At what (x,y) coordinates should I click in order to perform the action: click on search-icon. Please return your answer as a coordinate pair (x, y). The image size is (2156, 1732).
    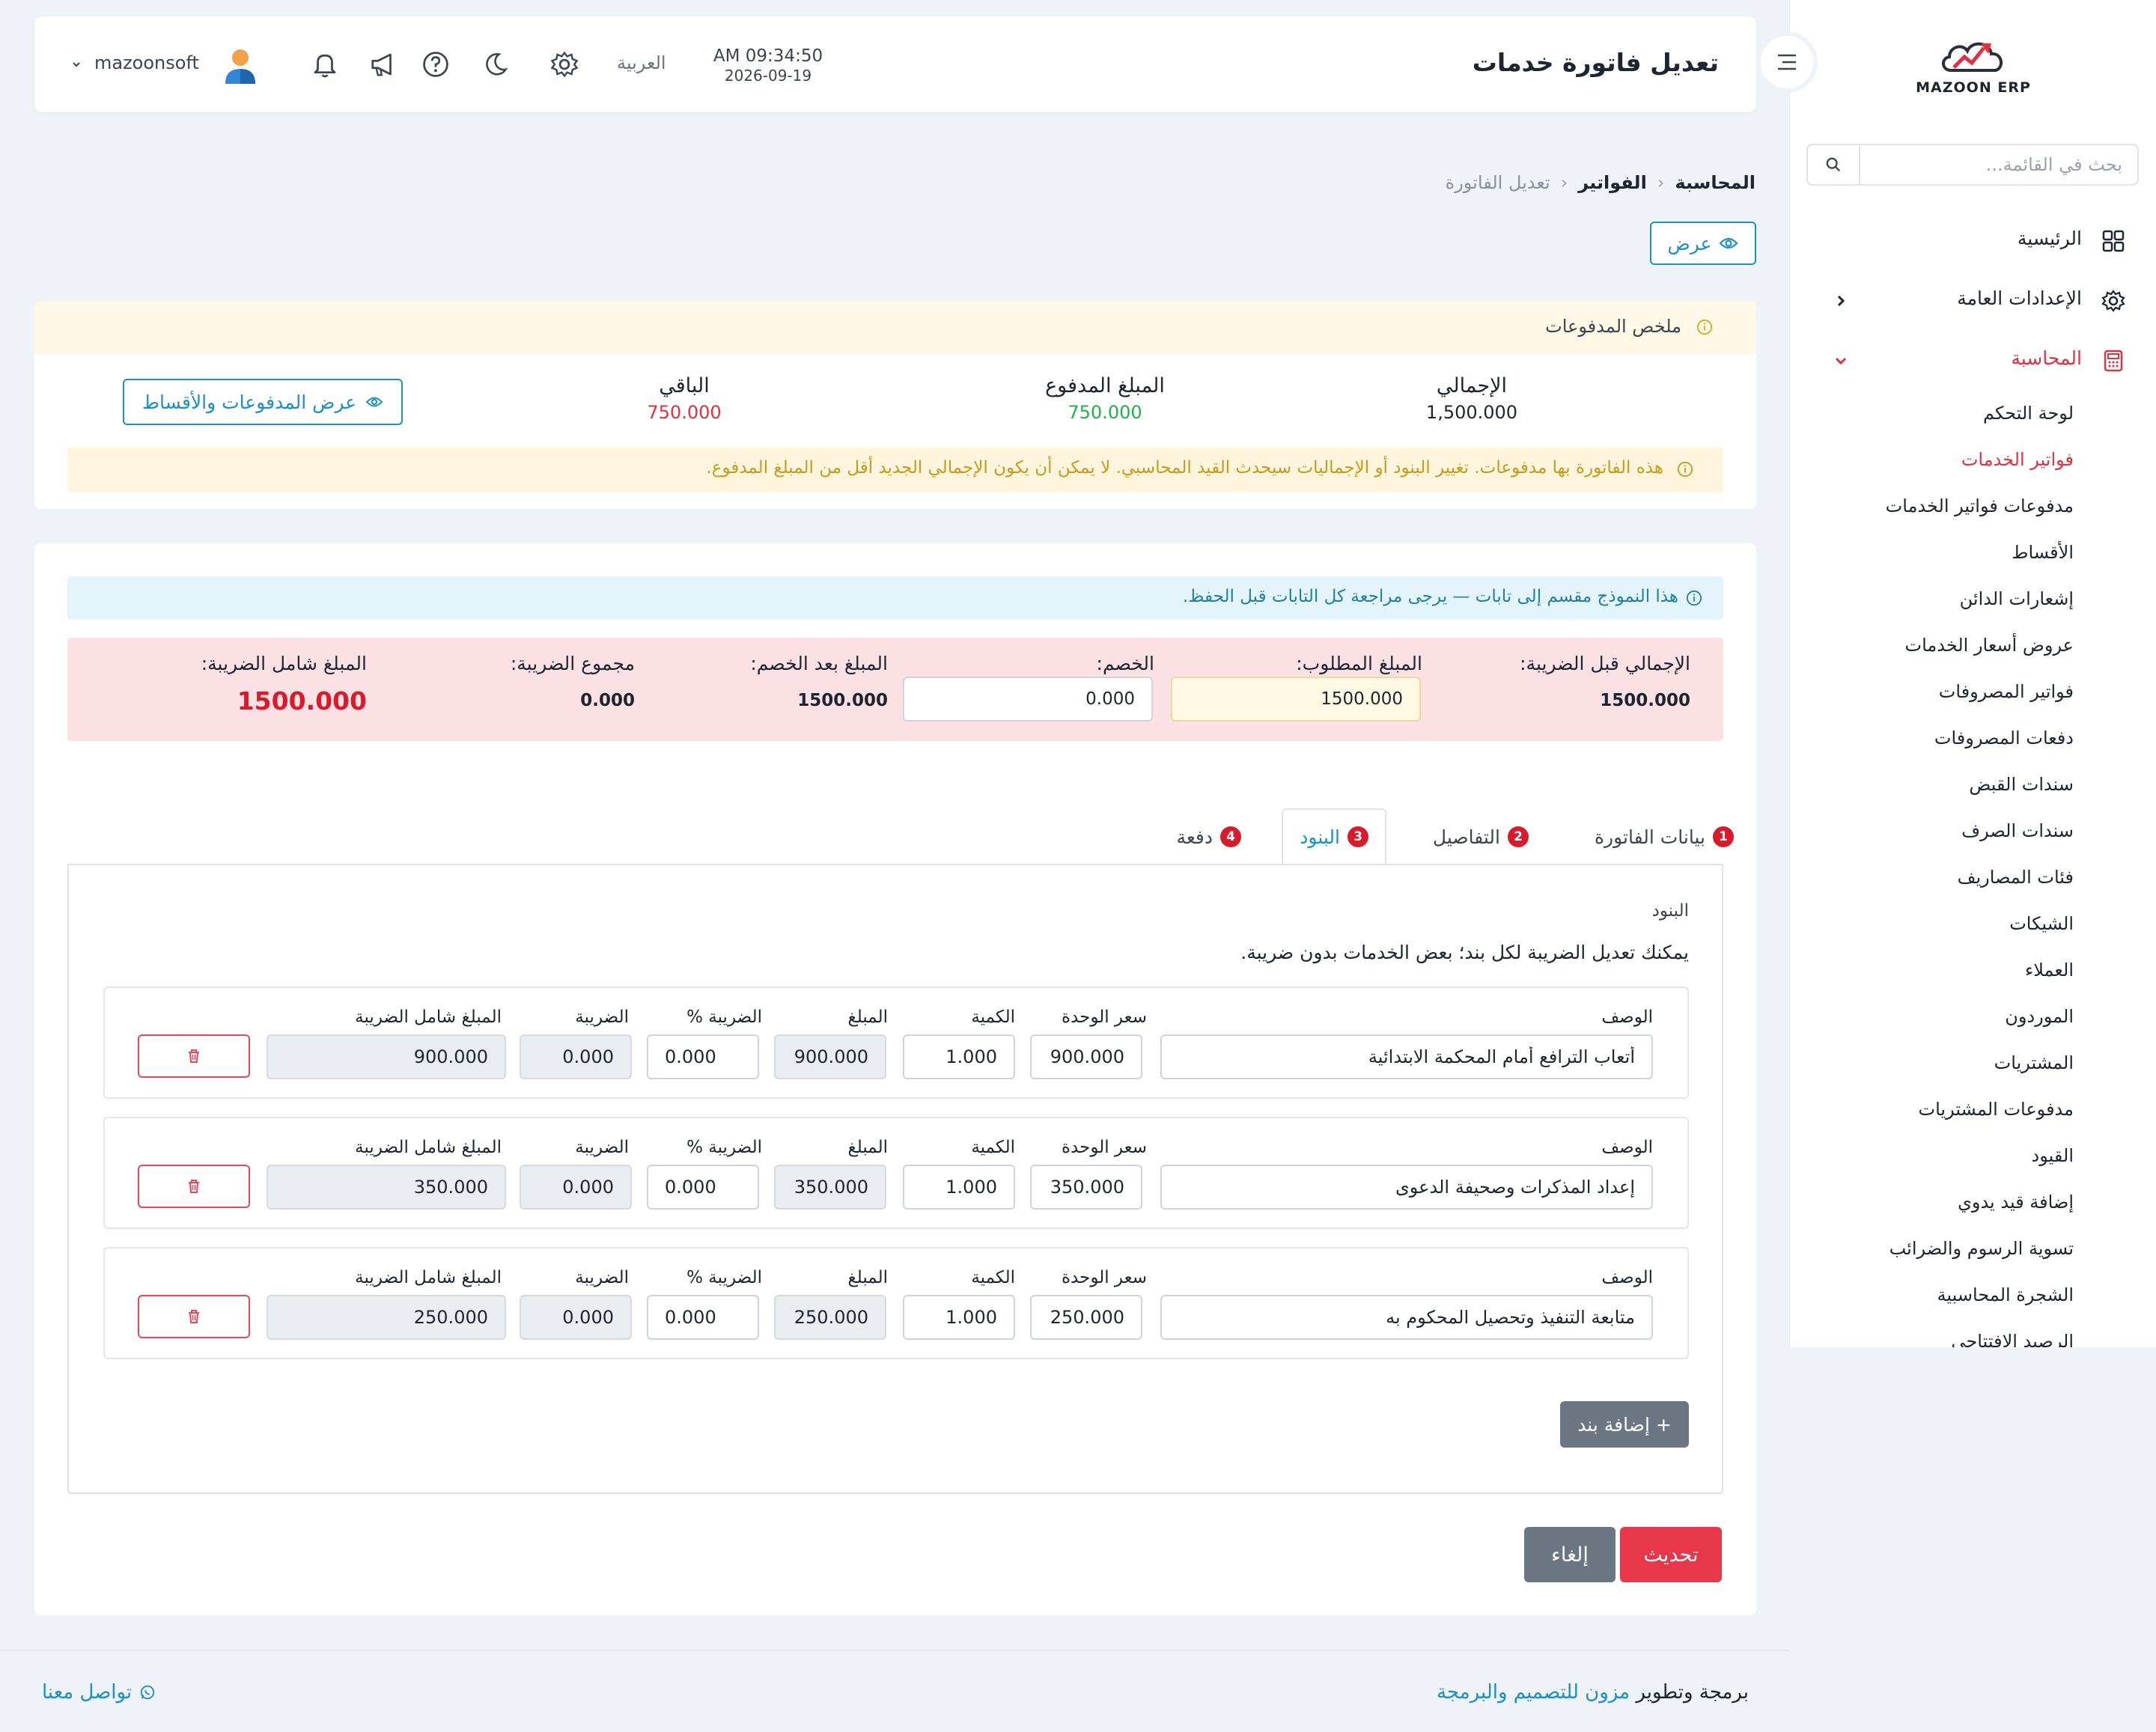
    Looking at the image, I should click on (1834, 164).